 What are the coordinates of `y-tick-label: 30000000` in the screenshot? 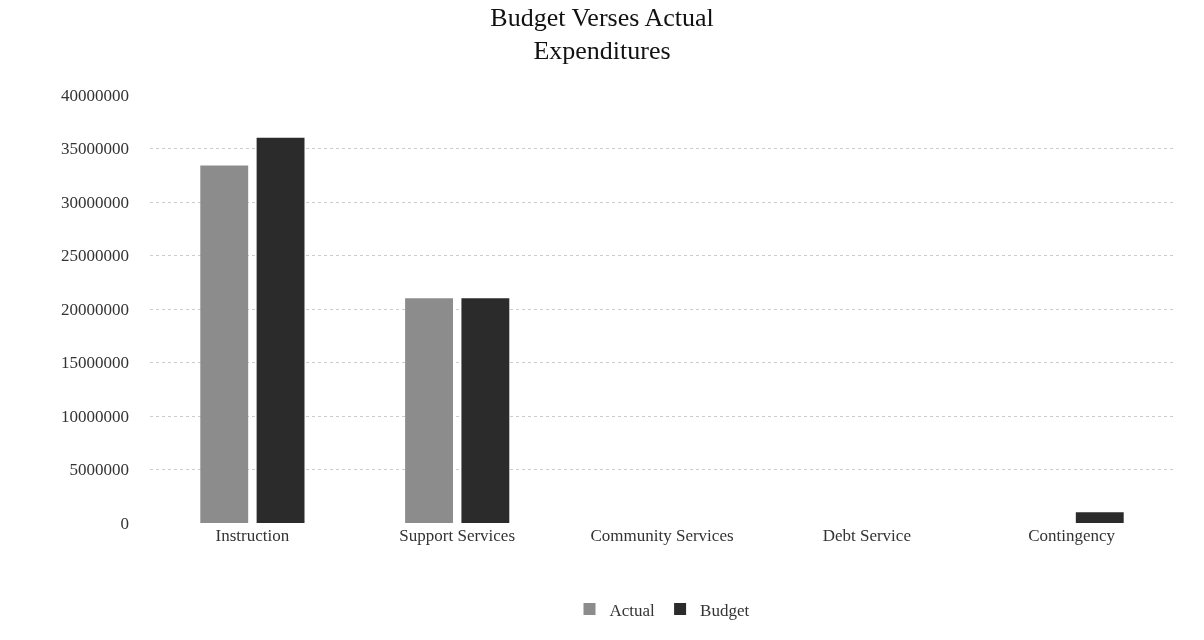 It's located at (95, 202).